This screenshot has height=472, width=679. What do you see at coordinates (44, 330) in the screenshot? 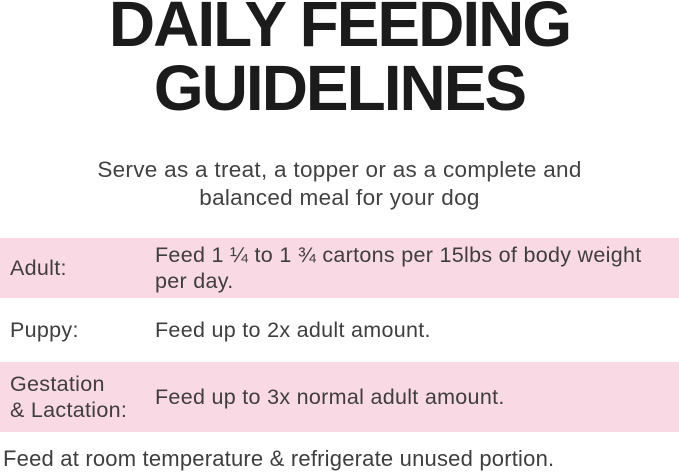
I see `row-label-puppy: Puppy:` at bounding box center [44, 330].